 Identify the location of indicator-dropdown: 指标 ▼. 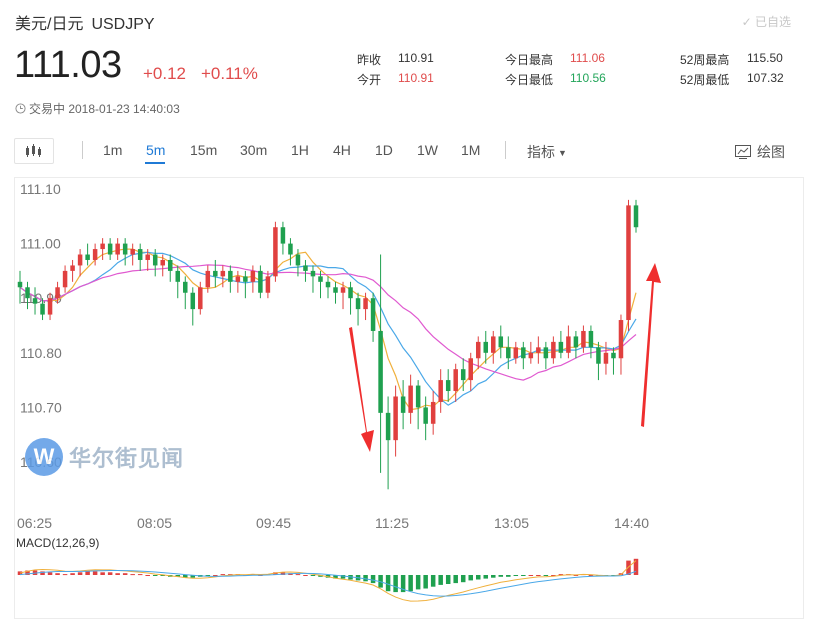
(547, 152).